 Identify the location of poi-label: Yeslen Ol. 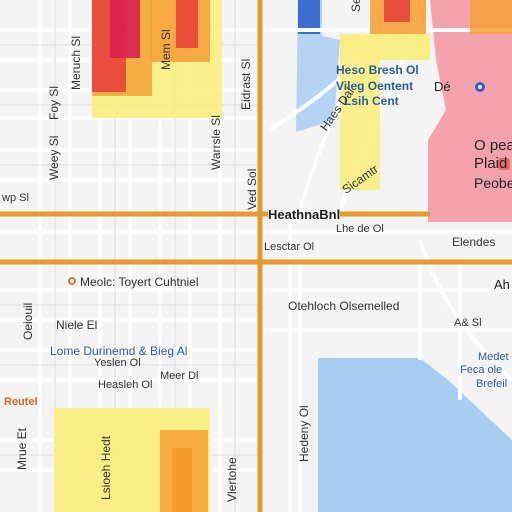
(117, 363).